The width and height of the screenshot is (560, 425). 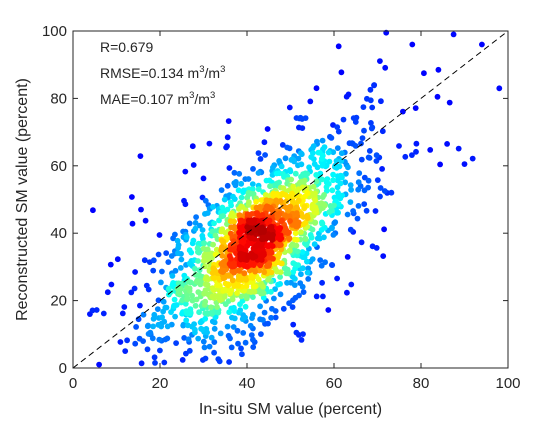 What do you see at coordinates (160, 383) in the screenshot?
I see `x-tick-label: 20` at bounding box center [160, 383].